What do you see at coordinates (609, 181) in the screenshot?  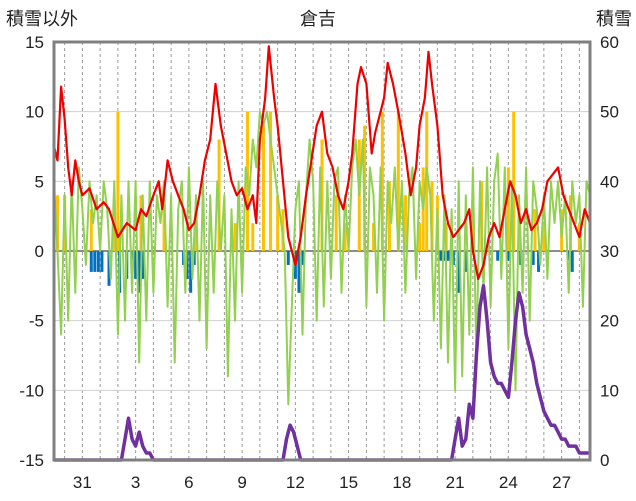 I see `y-tick-label-right: 40` at bounding box center [609, 181].